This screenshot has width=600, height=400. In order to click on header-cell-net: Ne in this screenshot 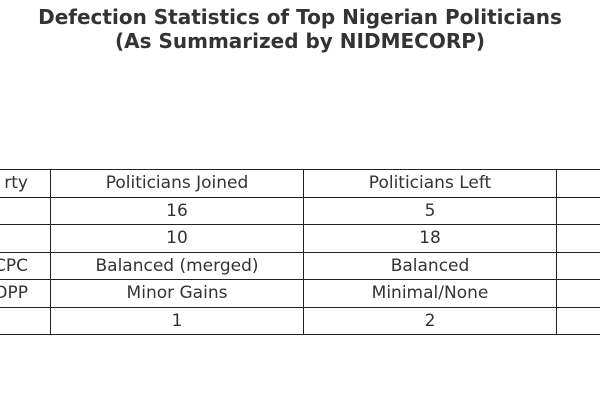, I will do `click(578, 183)`.